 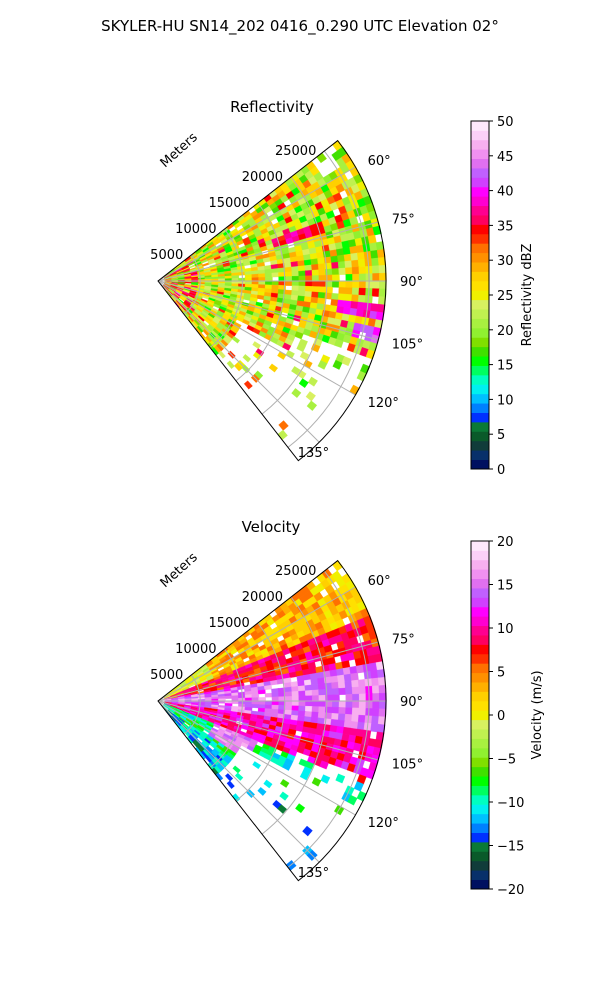 I want to click on reflectivity-data-layer, so click(x=274, y=290).